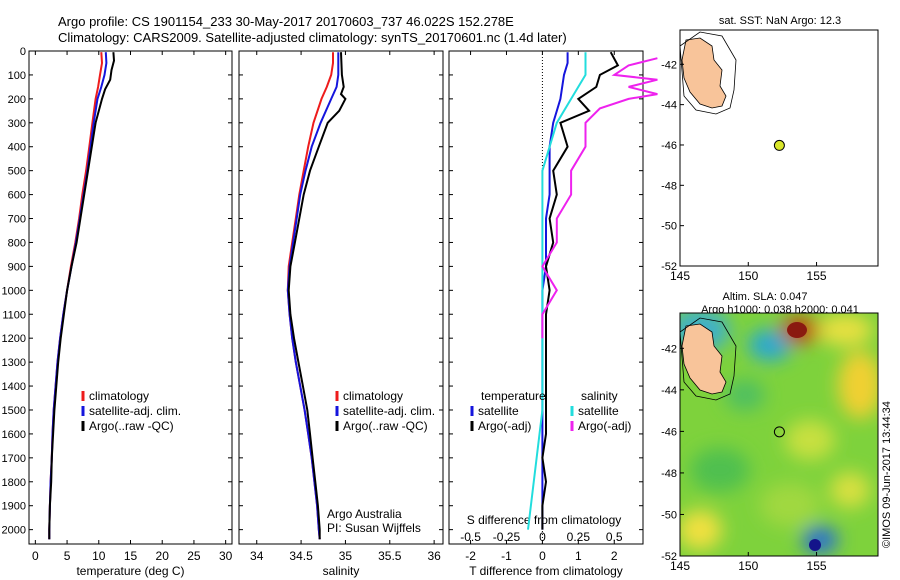  Describe the element at coordinates (17, 148) in the screenshot. I see `depth-tick-label: 400` at that location.